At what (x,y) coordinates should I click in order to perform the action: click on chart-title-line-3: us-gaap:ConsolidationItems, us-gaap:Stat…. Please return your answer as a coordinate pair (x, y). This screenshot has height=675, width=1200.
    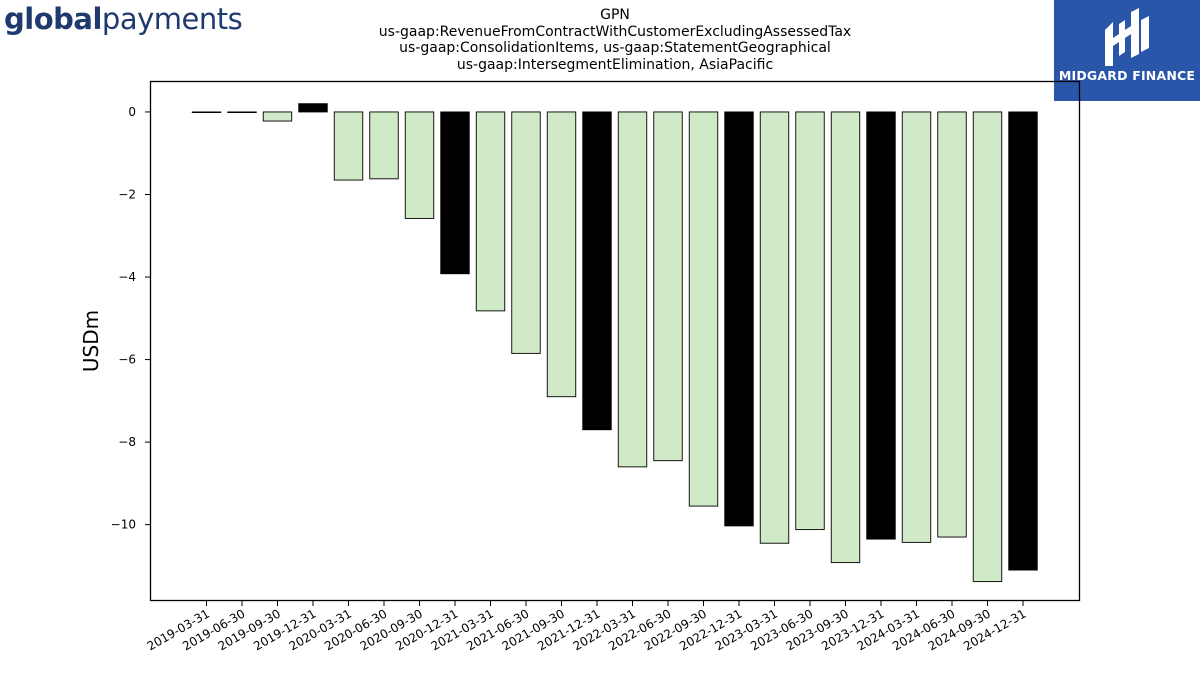
    Looking at the image, I should click on (615, 48).